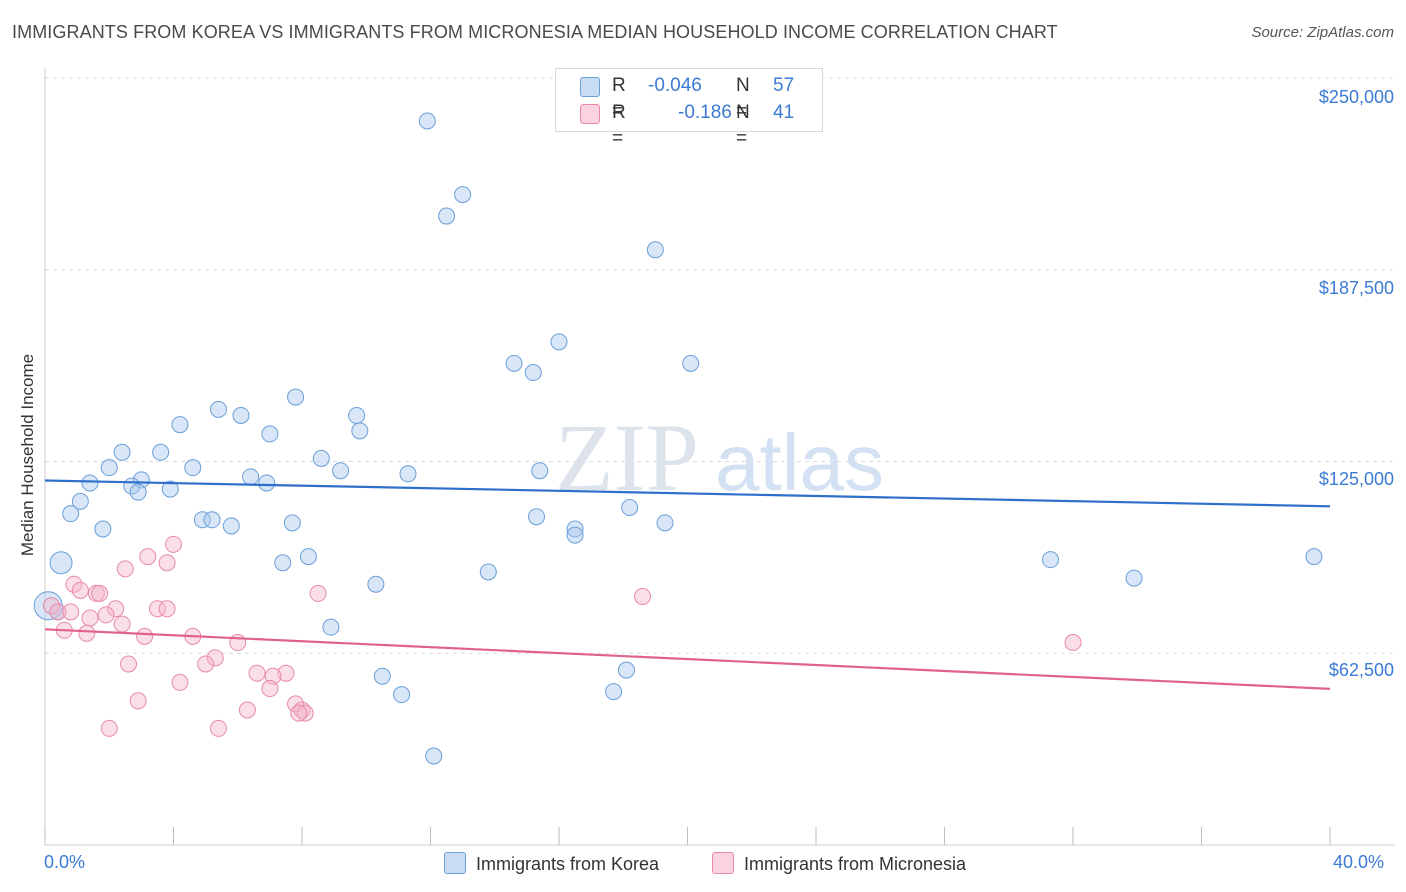  What do you see at coordinates (705, 112) in the screenshot?
I see `r-value: -0.186` at bounding box center [705, 112].